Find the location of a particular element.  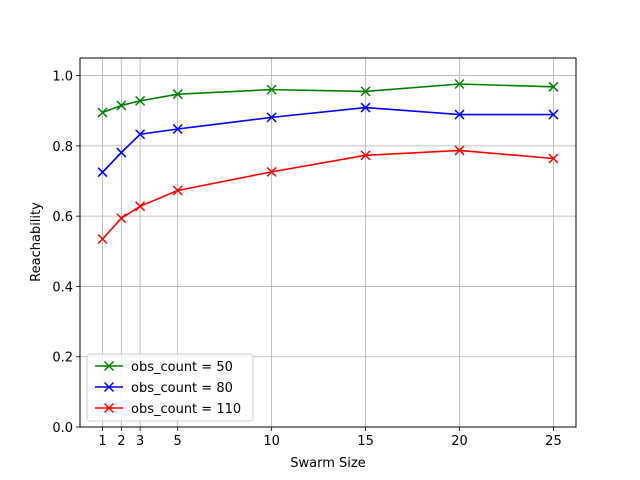

legend-entry-3: obs_count = 110 is located at coordinates (168, 409).